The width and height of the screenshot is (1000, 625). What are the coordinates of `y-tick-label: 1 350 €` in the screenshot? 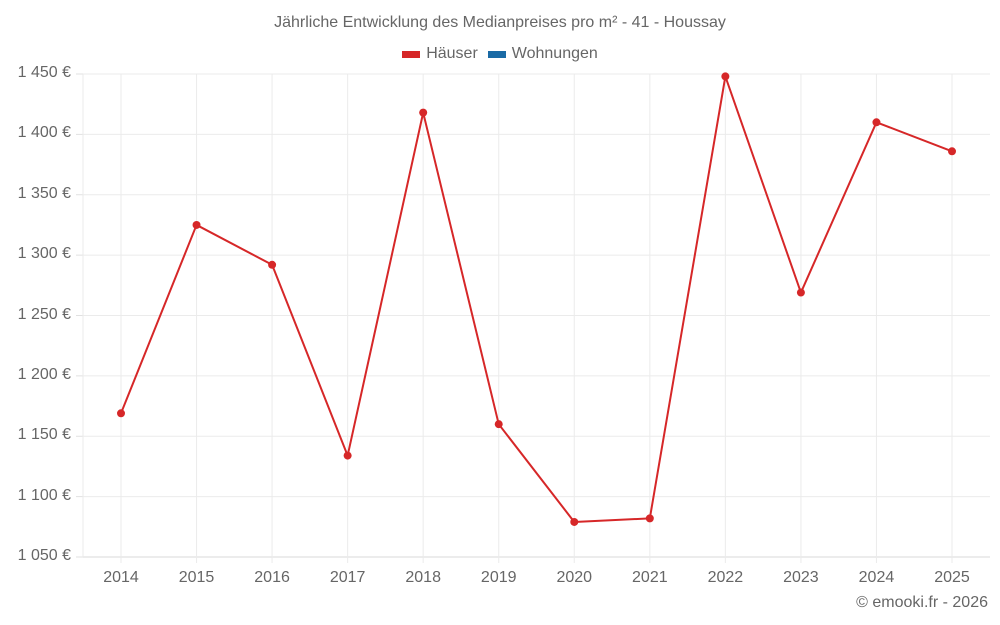 It's located at (44, 193).